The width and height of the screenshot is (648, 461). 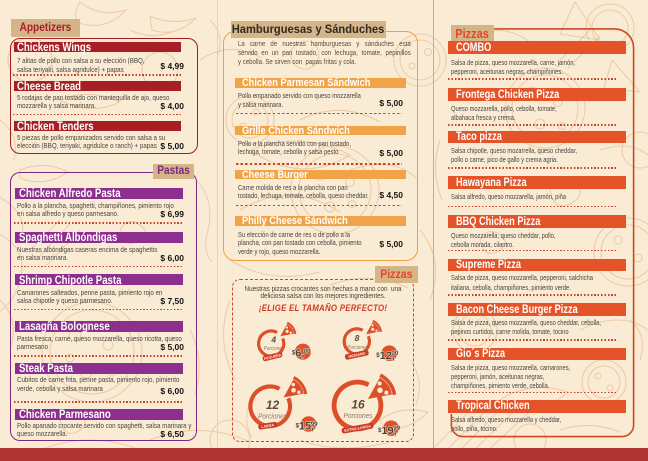 What do you see at coordinates (357, 428) in the screenshot?
I see `svg-text: EXTRA-LARGA` at bounding box center [357, 428].